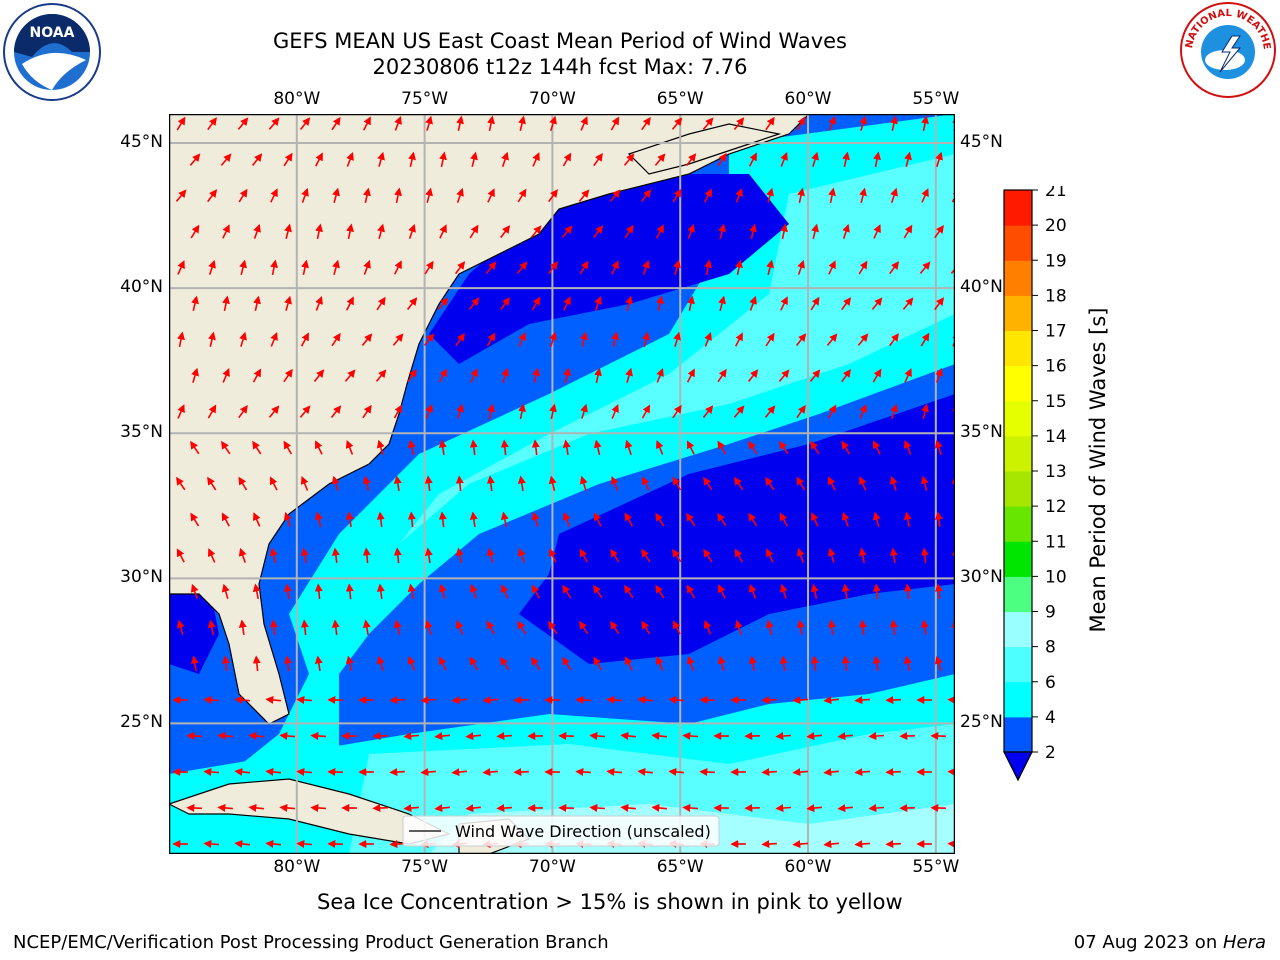 Image resolution: width=1280 pixels, height=960 pixels. What do you see at coordinates (1056, 472) in the screenshot?
I see `colorbar-tick-label: 13` at bounding box center [1056, 472].